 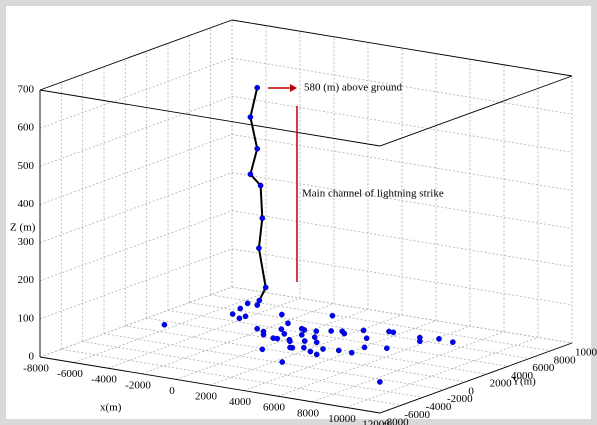 I want to click on z-tick-label: 700, so click(x=26, y=90).